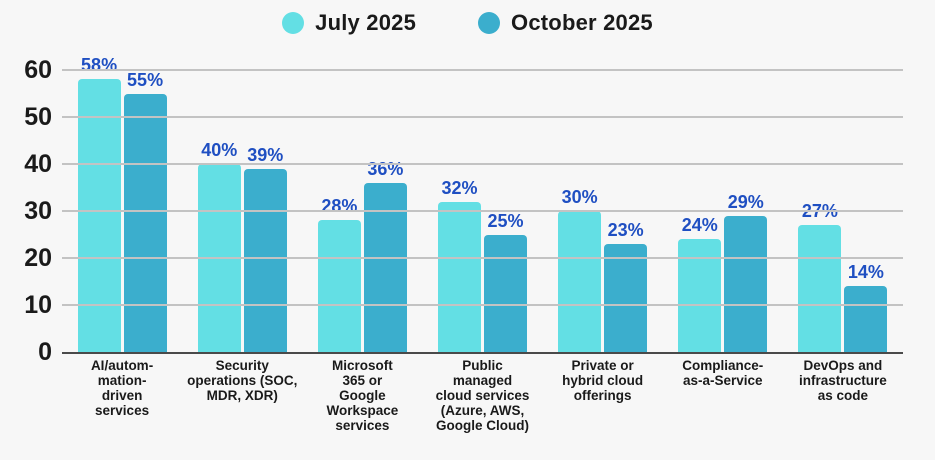 The width and height of the screenshot is (935, 460). I want to click on bar-july-2025-7: 27%, so click(820, 276).